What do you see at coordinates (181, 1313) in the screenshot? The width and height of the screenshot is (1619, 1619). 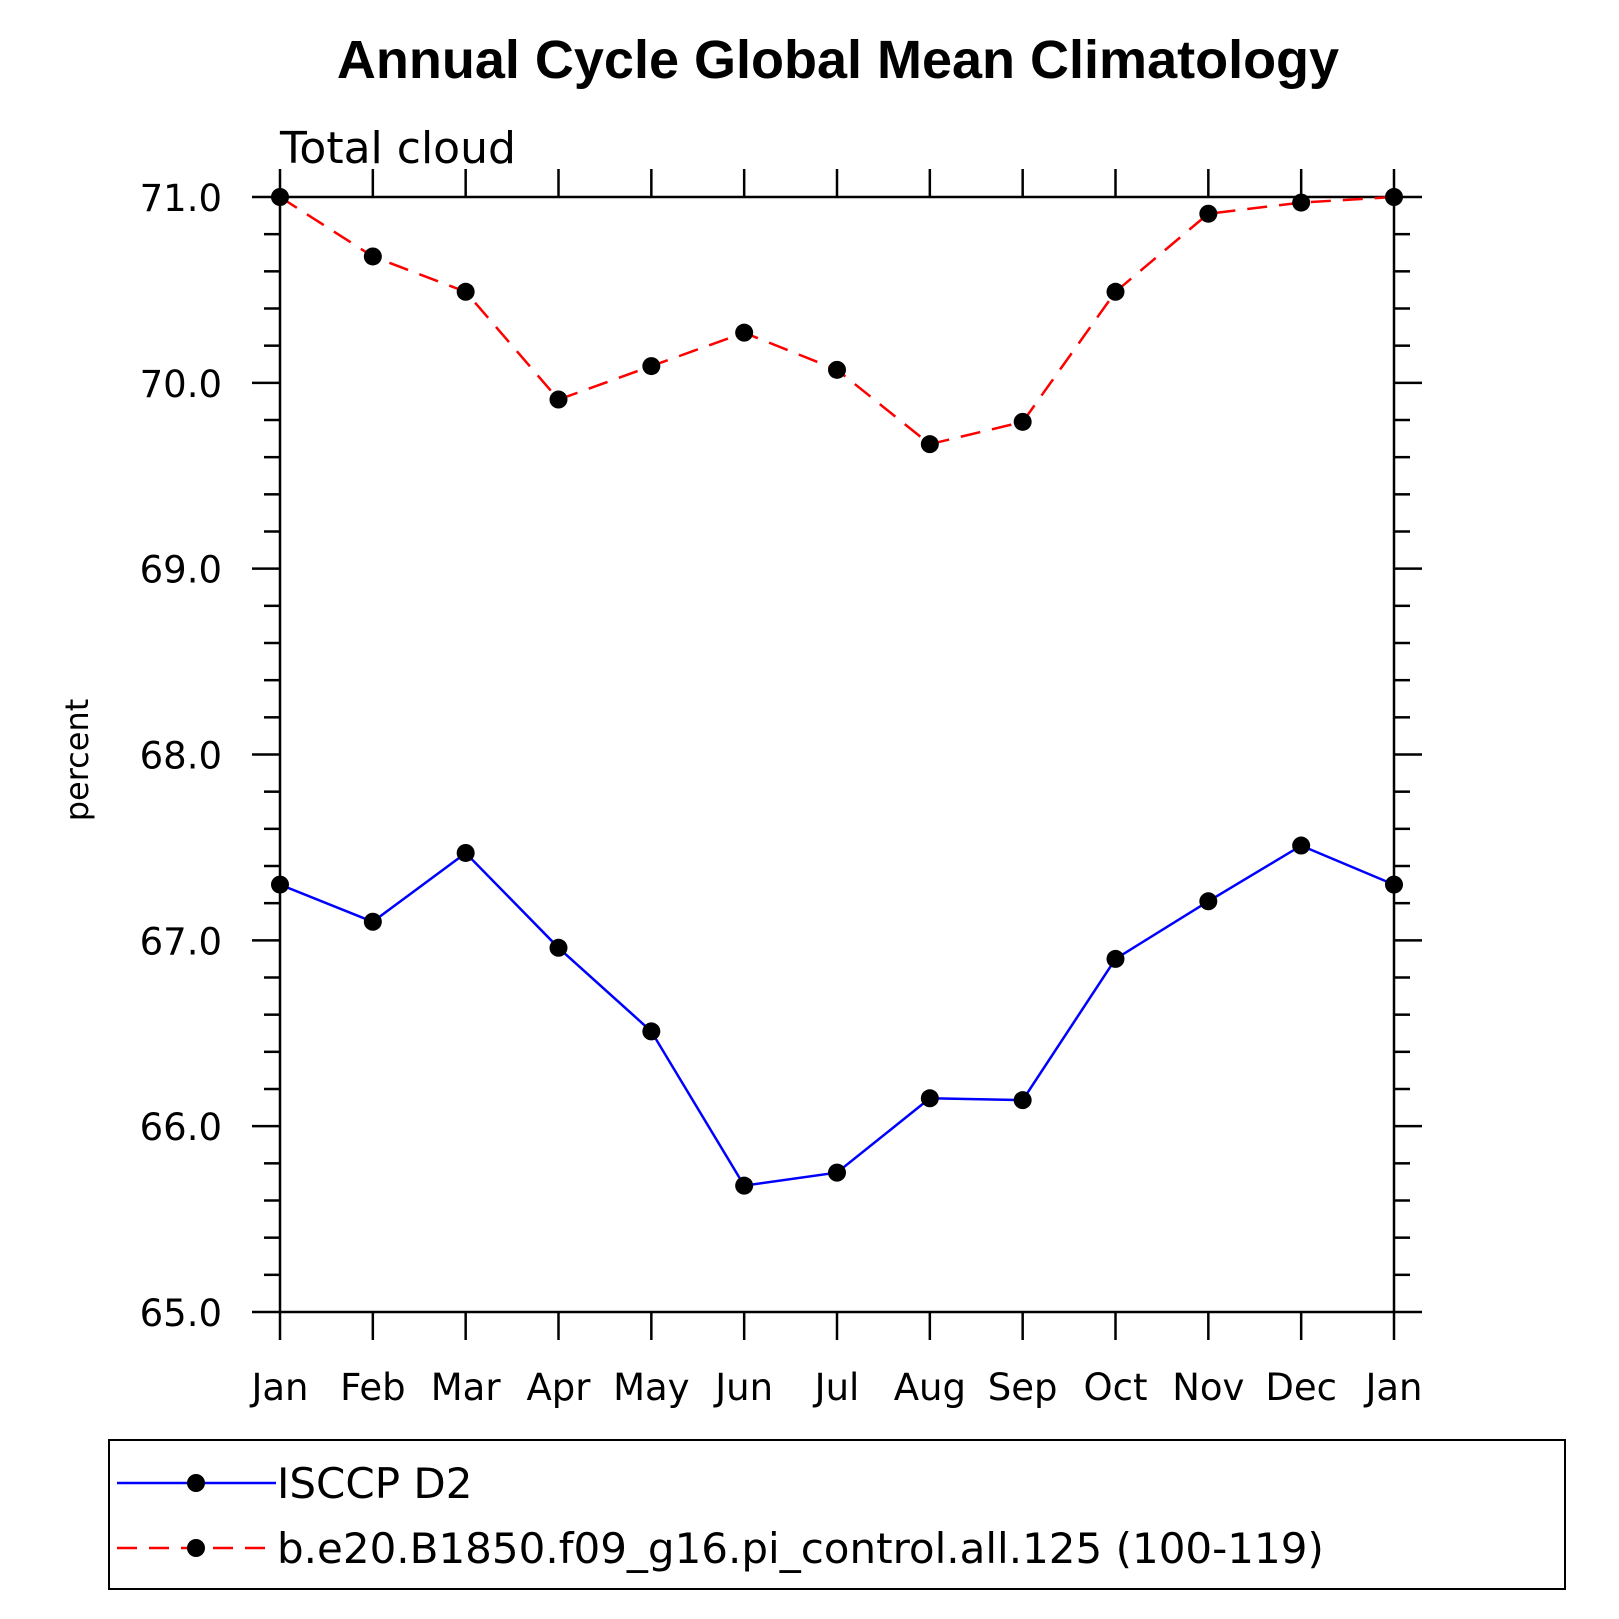 I see `y-tick-label: 65.0` at bounding box center [181, 1313].